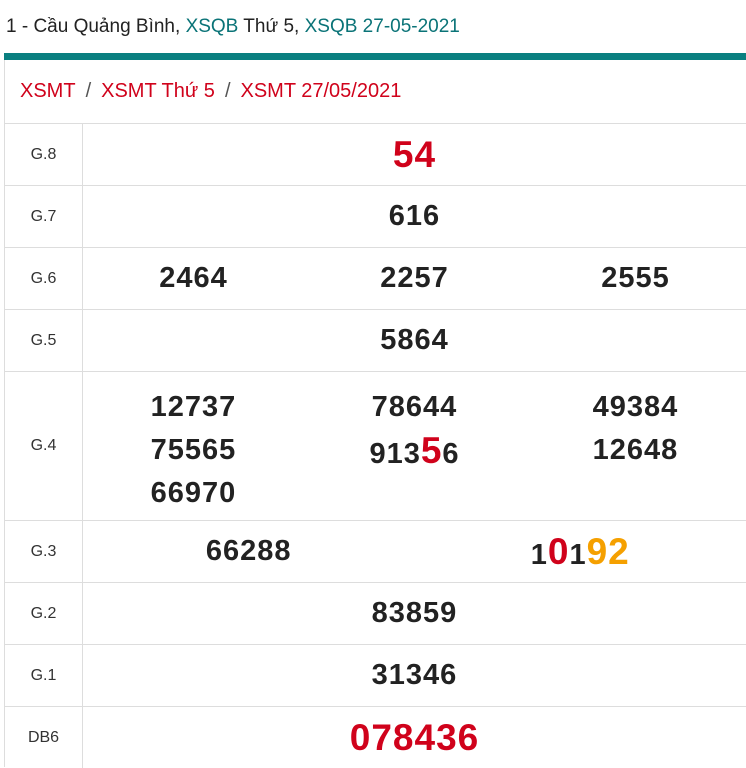 The height and width of the screenshot is (768, 746). I want to click on prize-number: 5864, so click(414, 340).